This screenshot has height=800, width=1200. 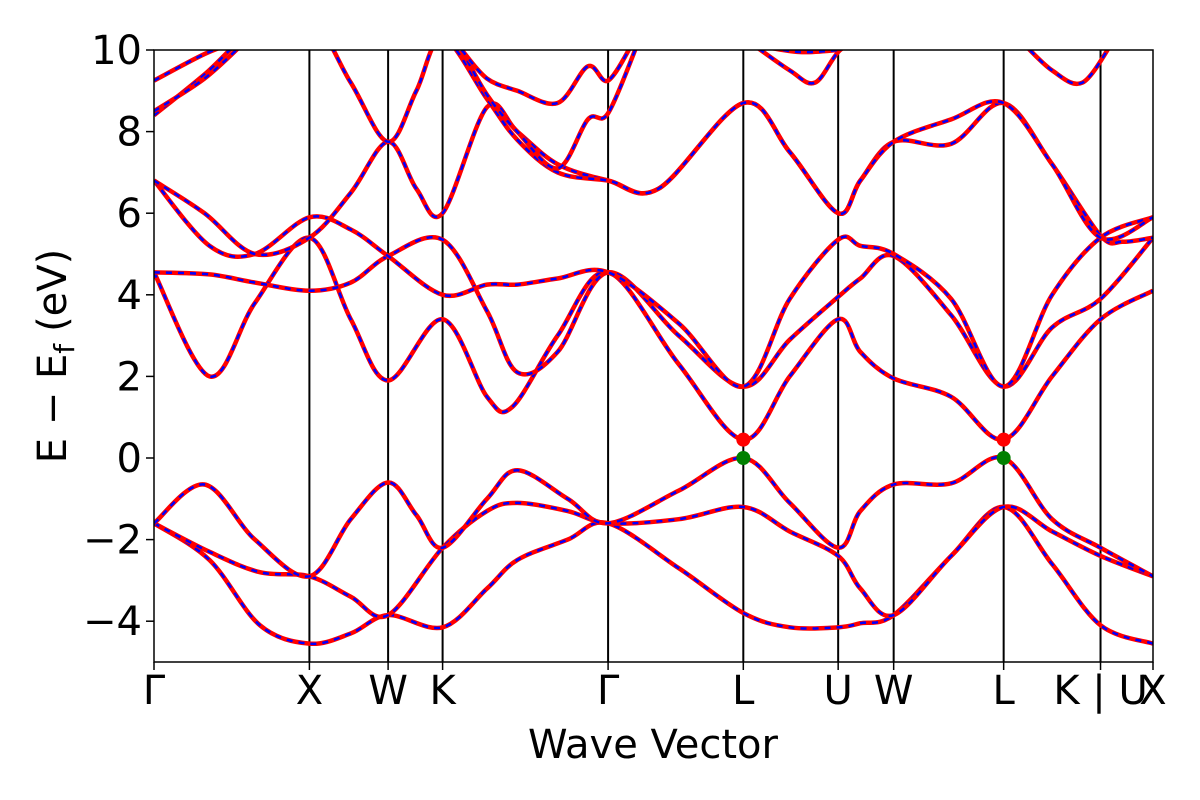 What do you see at coordinates (653, 745) in the screenshot?
I see `x-axis-title: Wave Vector` at bounding box center [653, 745].